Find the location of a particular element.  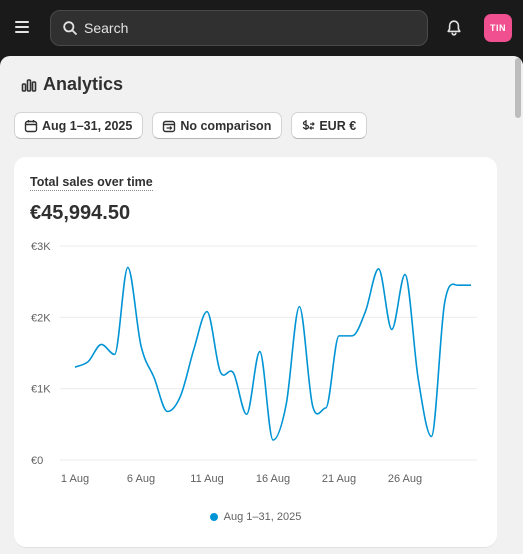

compare-calendar-icon is located at coordinates (169, 126).